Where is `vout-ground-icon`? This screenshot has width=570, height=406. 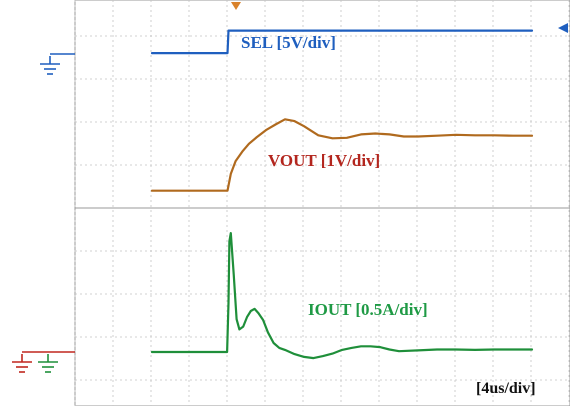
vout-ground-icon is located at coordinates (22, 363).